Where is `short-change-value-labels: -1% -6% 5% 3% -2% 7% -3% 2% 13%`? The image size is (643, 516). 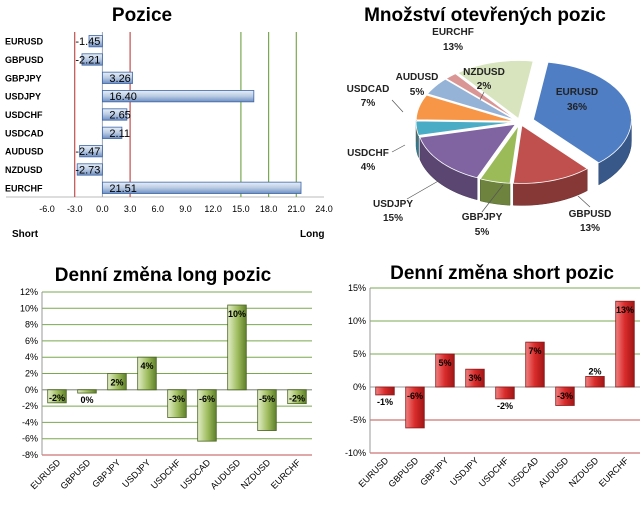
short-change-value-labels: -1% -6% 5% 3% -2% 7% -3% 2% 13% is located at coordinates (505, 358).